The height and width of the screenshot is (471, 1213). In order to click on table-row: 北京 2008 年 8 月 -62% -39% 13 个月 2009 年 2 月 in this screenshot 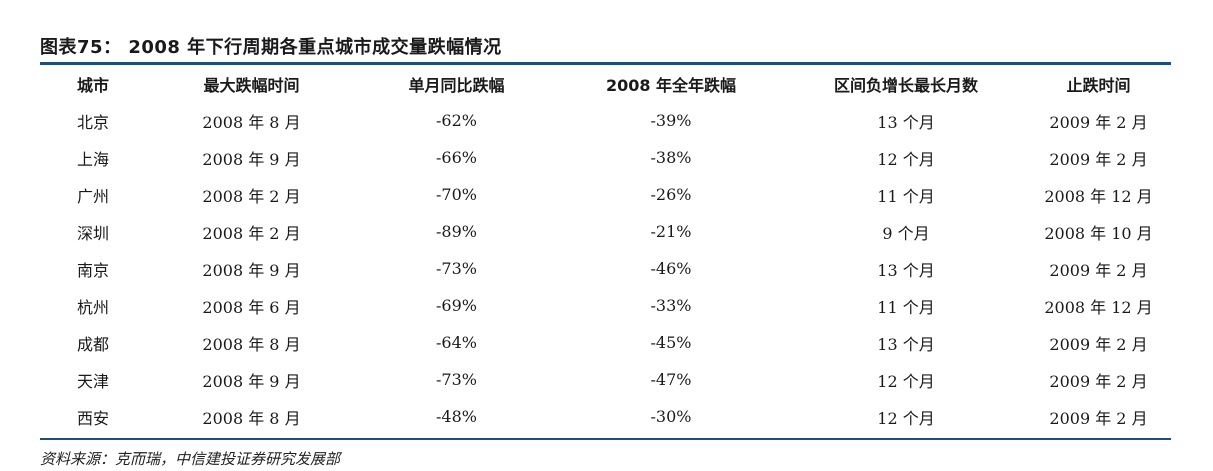, I will do `click(605, 120)`.